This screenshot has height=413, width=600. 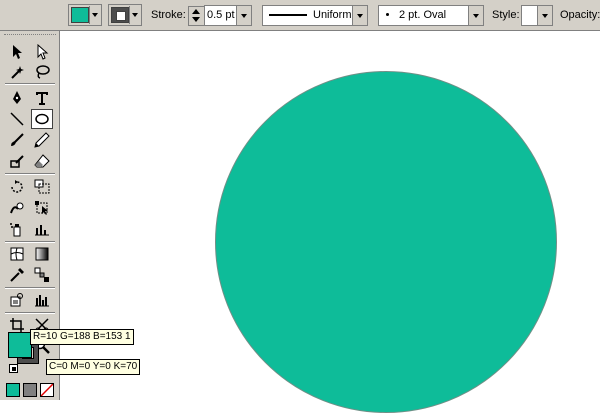 I want to click on symbol-sprayer-tool, so click(x=17, y=229).